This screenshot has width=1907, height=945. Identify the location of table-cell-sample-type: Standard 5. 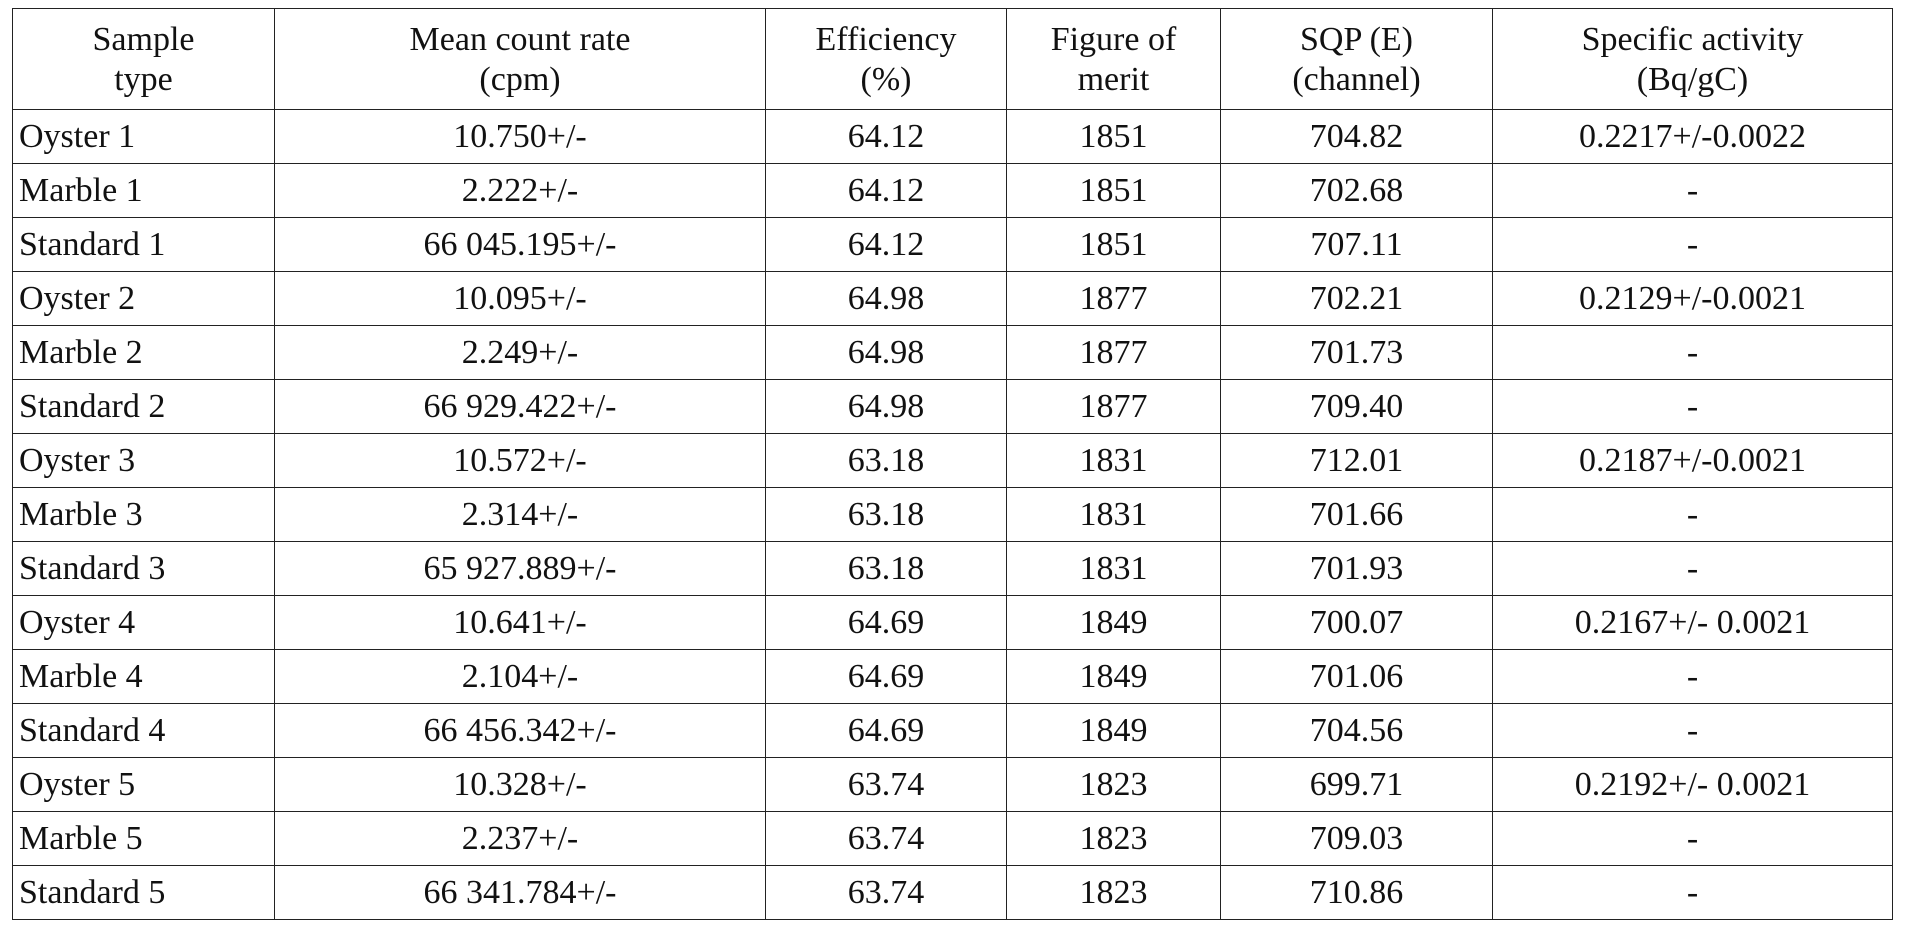
(143, 892).